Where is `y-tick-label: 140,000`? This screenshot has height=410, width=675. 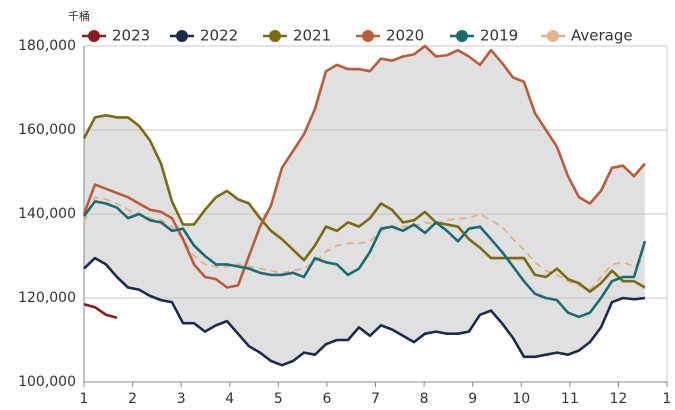 y-tick-label: 140,000 is located at coordinates (47, 214).